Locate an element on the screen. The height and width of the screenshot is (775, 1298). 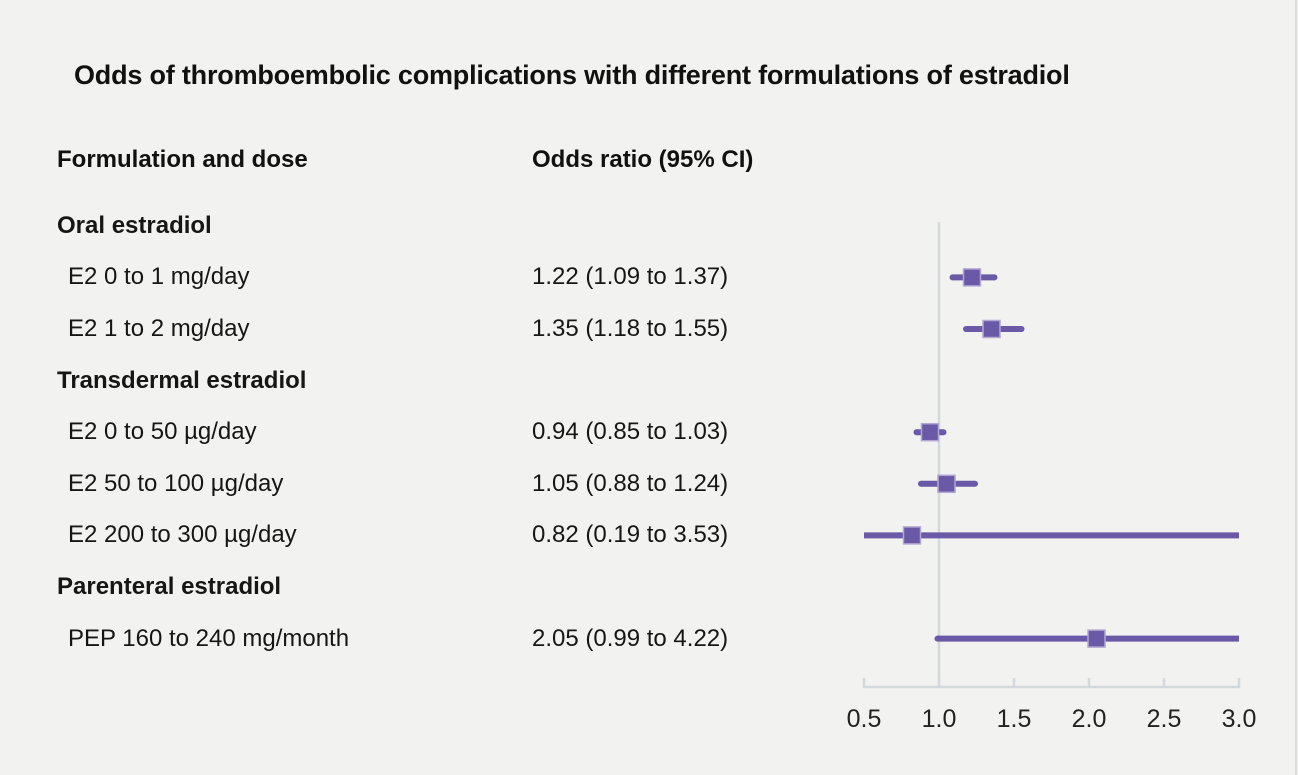
row-label: E2 0 to 50 µg/day is located at coordinates (162, 432).